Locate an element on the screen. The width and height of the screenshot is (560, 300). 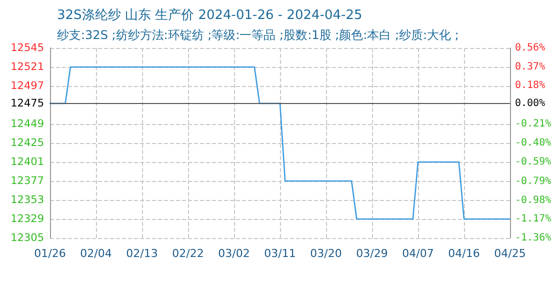
y-tick-label: 12305 is located at coordinates (27, 238).